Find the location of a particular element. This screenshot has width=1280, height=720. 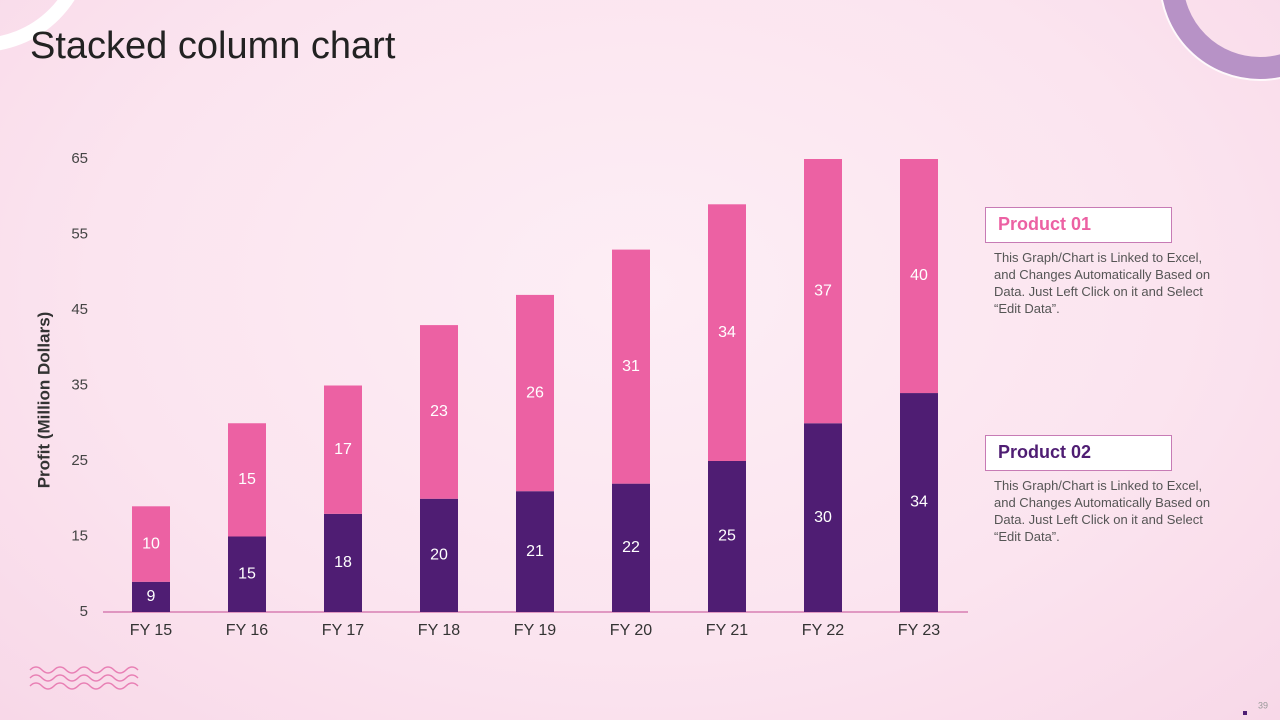

chart-title: Stacked column chart is located at coordinates (213, 46).